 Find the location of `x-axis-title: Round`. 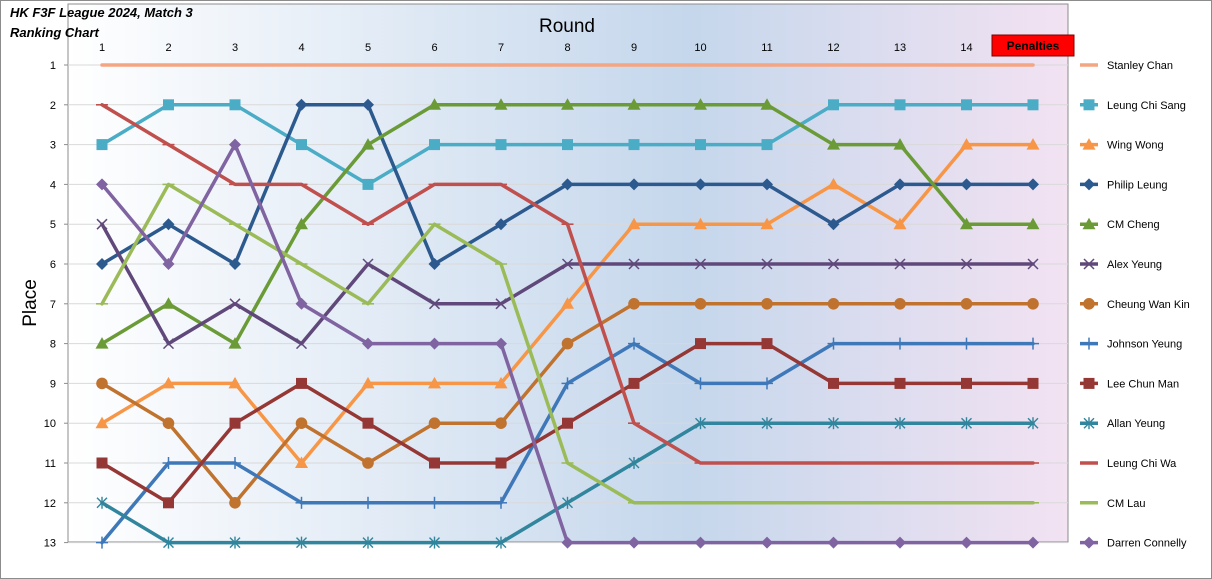

x-axis-title: Round is located at coordinates (567, 26).